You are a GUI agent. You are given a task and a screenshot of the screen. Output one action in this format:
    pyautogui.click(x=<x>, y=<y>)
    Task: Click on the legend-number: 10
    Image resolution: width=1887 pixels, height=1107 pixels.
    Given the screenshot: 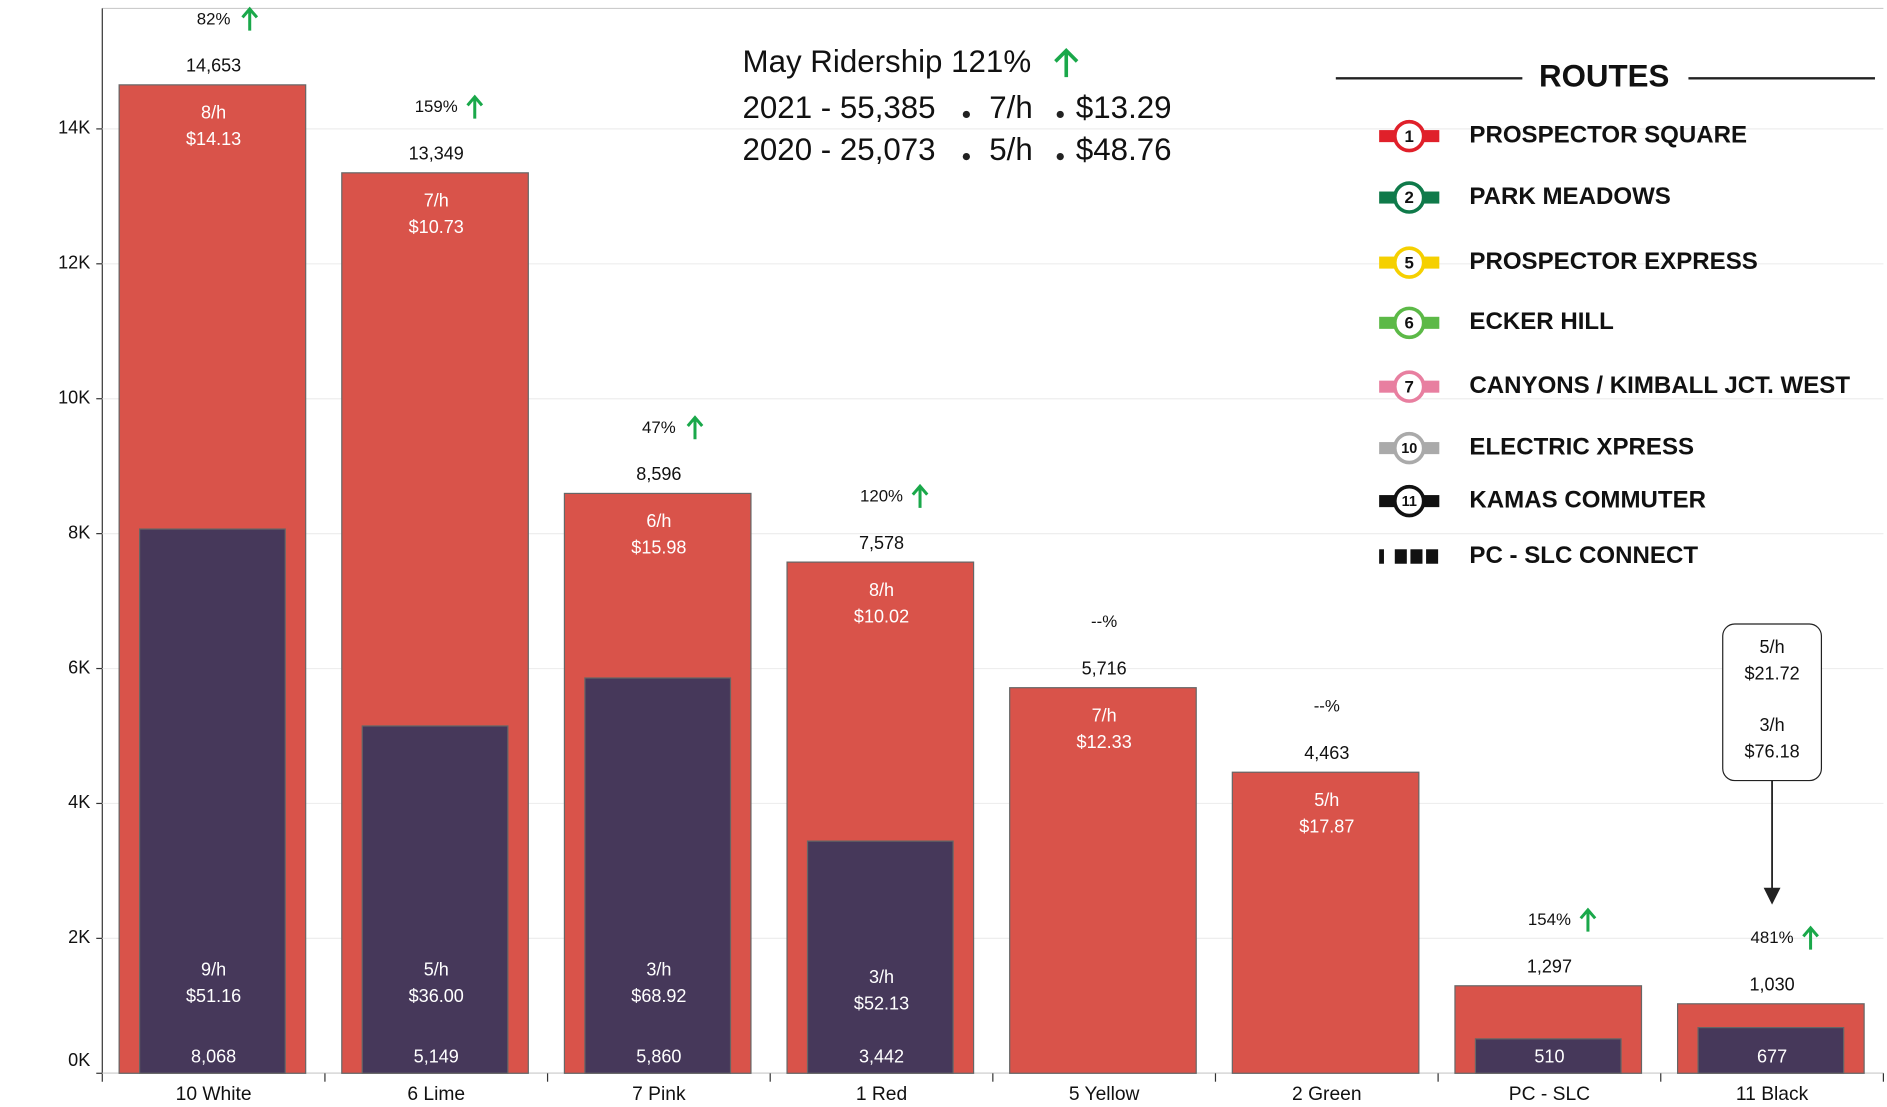 What is the action you would take?
    pyautogui.click(x=1409, y=449)
    